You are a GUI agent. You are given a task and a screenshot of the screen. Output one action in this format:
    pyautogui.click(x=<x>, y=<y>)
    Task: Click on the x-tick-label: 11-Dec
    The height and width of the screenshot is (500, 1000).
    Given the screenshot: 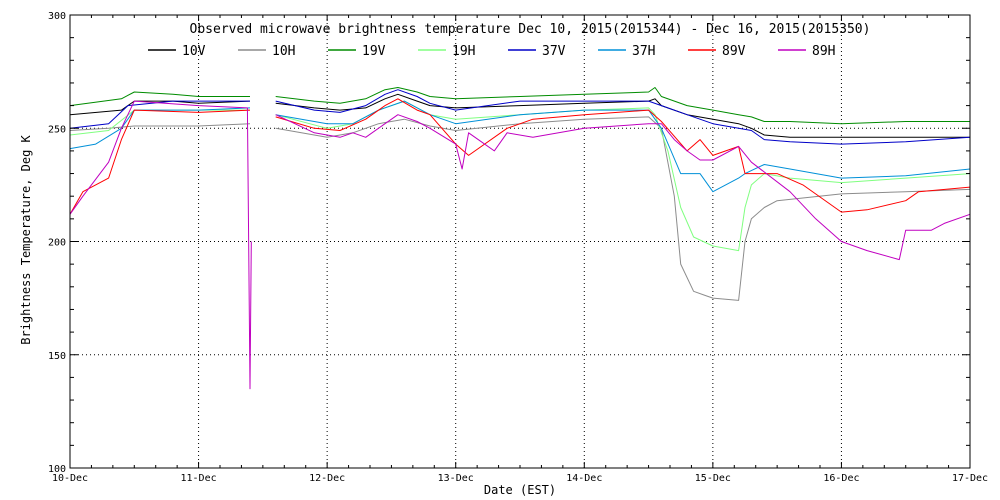 What is the action you would take?
    pyautogui.click(x=199, y=478)
    